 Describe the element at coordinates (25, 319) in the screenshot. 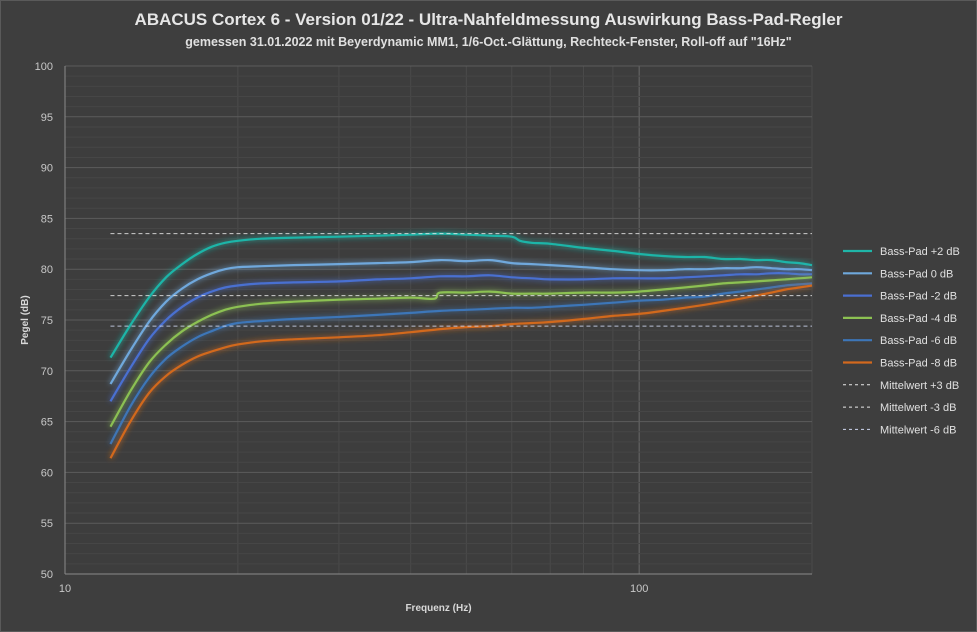

I see `y-axis-title: Pegel (dB)` at that location.